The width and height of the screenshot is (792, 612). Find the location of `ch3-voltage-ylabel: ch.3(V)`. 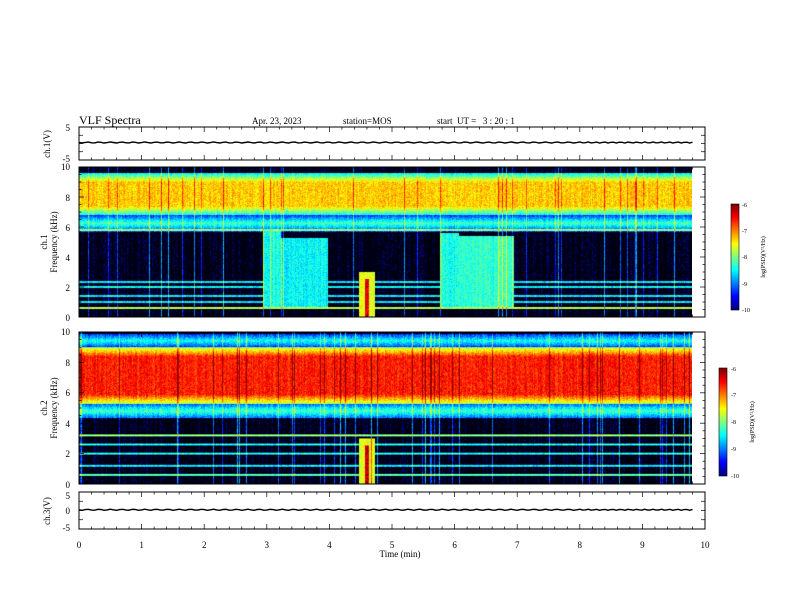

ch3-voltage-ylabel: ch.3(V) is located at coordinates (47, 511).